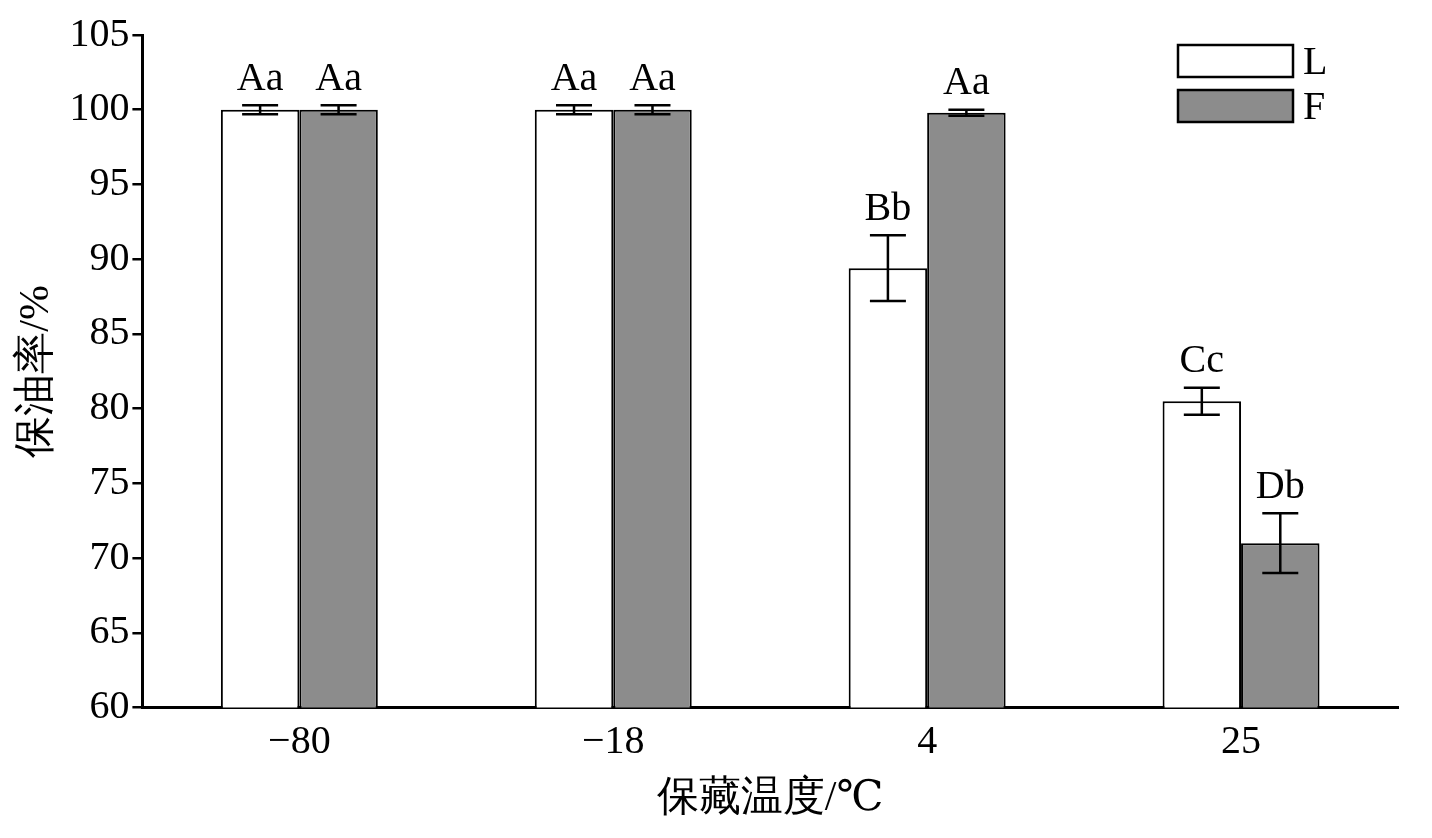 The width and height of the screenshot is (1432, 838). Describe the element at coordinates (927, 740) in the screenshot. I see `x-tick-label: 4` at that location.